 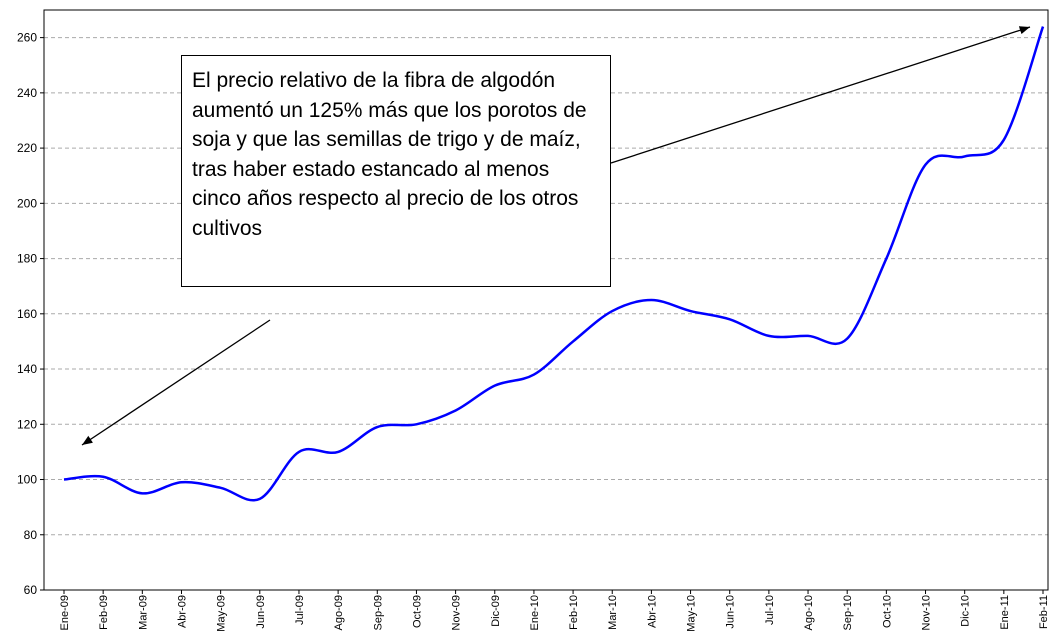 What do you see at coordinates (27, 480) in the screenshot?
I see `y-tick-label: 100` at bounding box center [27, 480].